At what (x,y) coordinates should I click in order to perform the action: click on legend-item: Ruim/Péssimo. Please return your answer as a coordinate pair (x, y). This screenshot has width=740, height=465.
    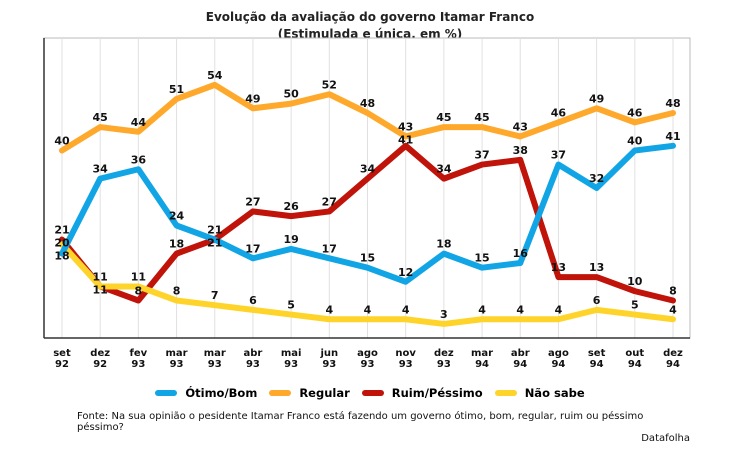
    Looking at the image, I should click on (422, 393).